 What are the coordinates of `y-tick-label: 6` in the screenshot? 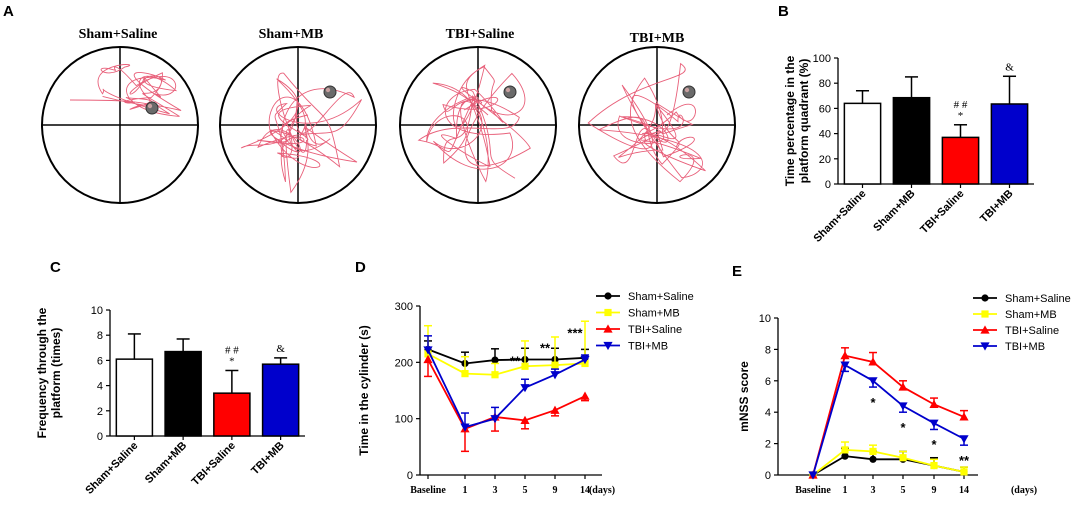 It's located at (100, 361).